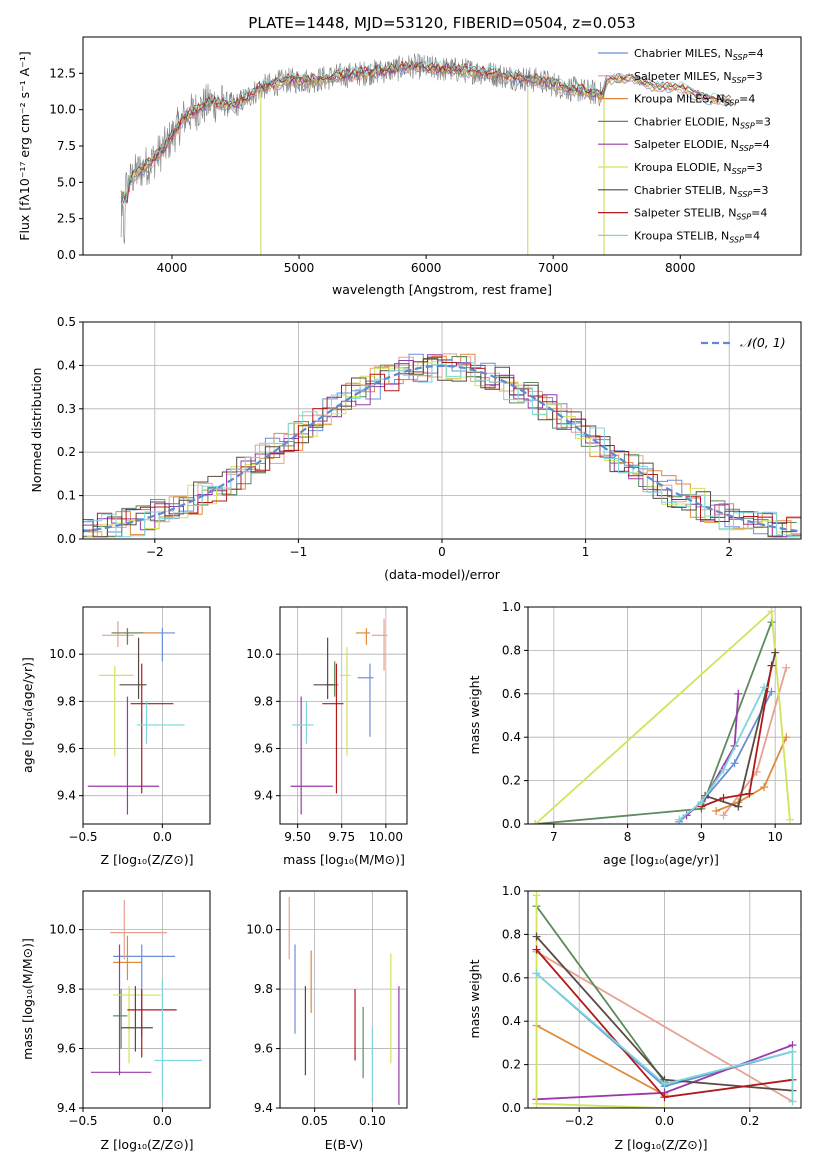  Describe the element at coordinates (701, 191) in the screenshot. I see `legend-label: Chabrier STELIB, NSSP=3` at that location.